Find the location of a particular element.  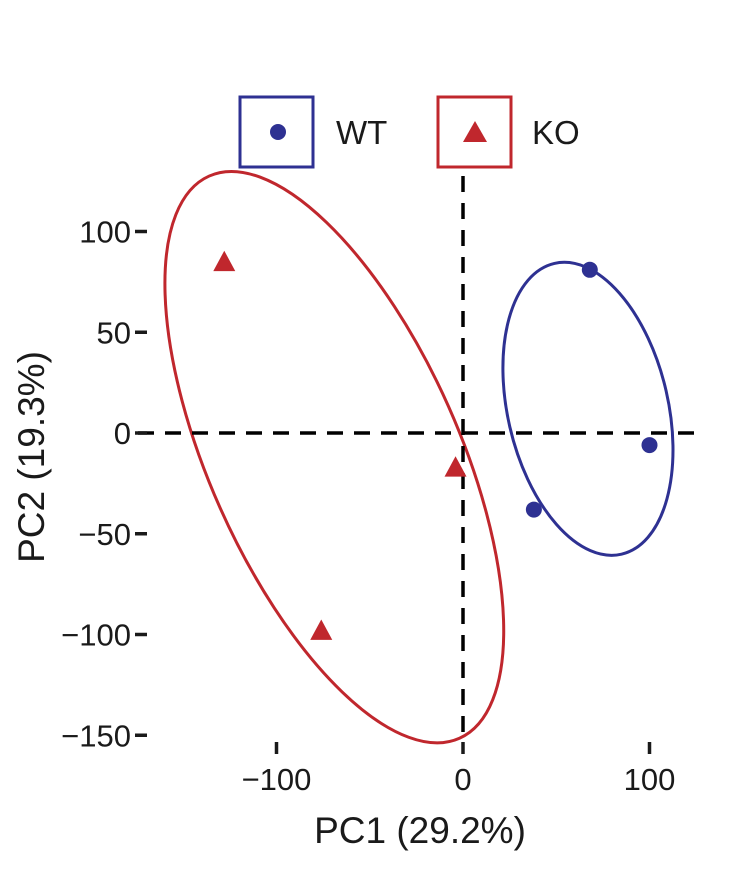

y-tick-label: 0 is located at coordinates (122, 433).